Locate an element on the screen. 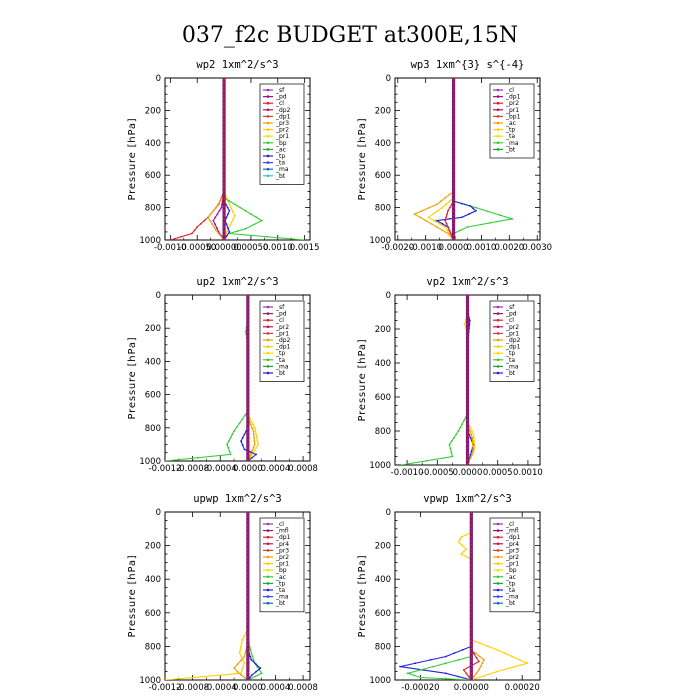 The image size is (700, 700). y-tick-label: 600 is located at coordinates (383, 398).